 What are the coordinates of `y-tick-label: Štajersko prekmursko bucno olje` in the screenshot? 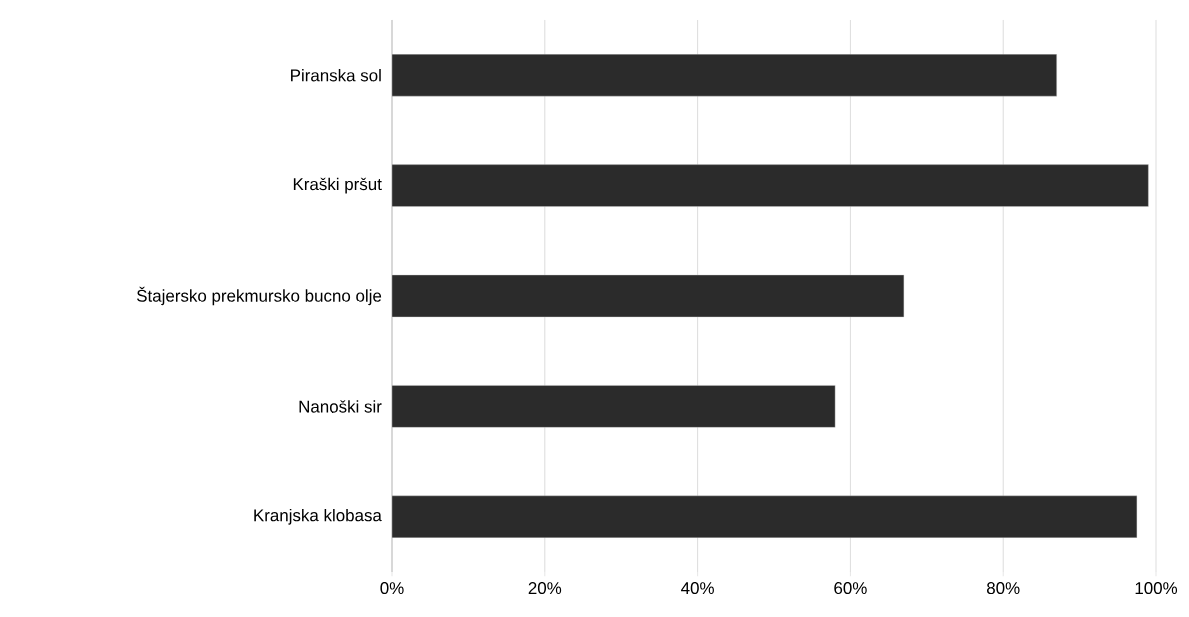 It's located at (259, 296).